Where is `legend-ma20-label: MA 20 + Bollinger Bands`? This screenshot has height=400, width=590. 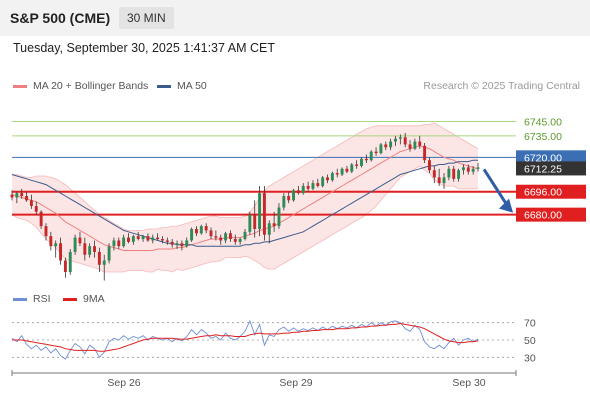 legend-ma20-label: MA 20 + Bollinger Bands is located at coordinates (91, 86).